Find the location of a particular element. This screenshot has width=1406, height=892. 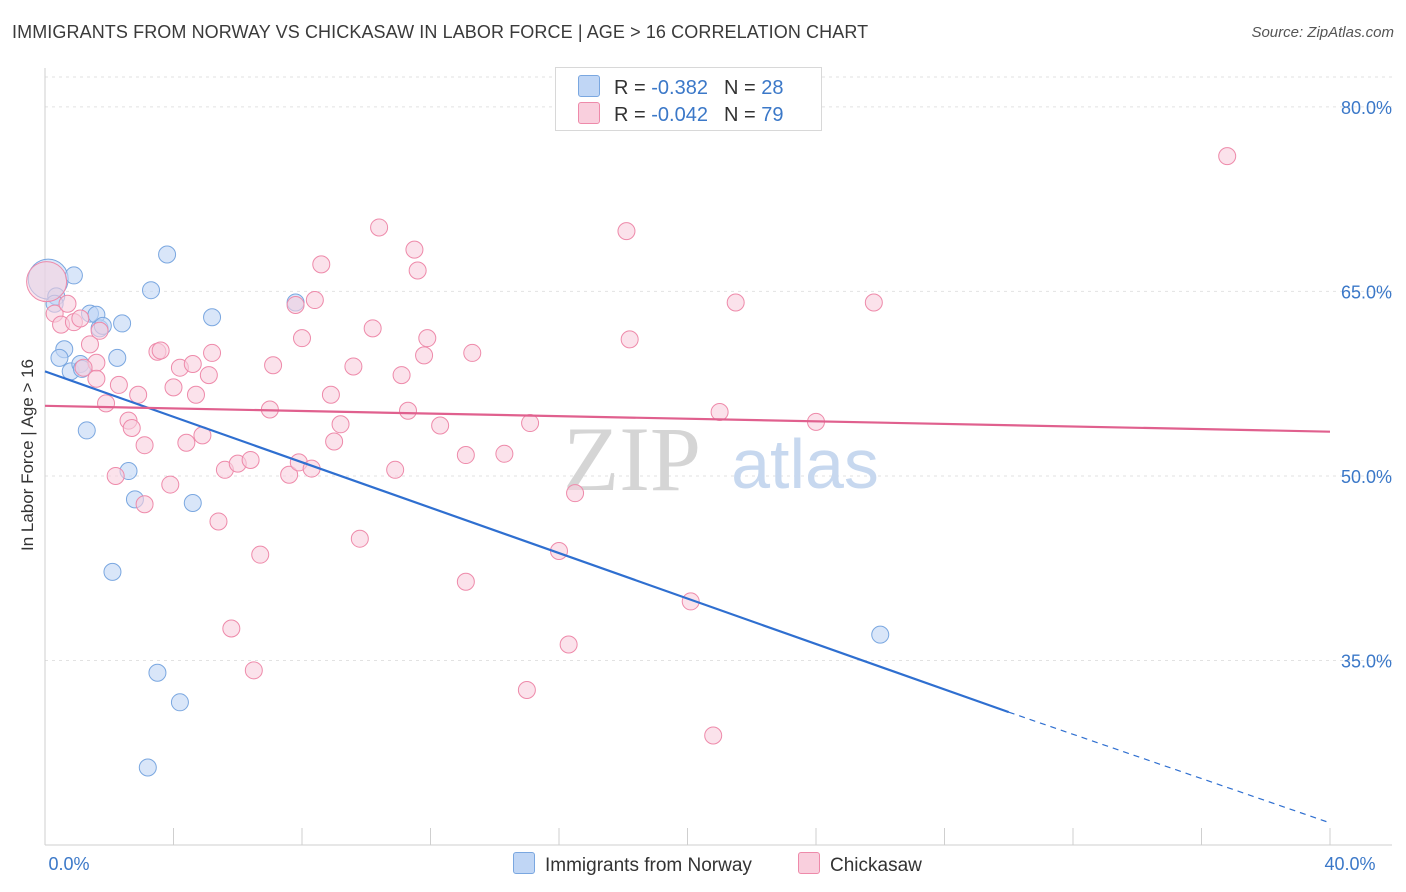

y-axis-label: In Labor Force | Age > 16 is located at coordinates (27, 455).